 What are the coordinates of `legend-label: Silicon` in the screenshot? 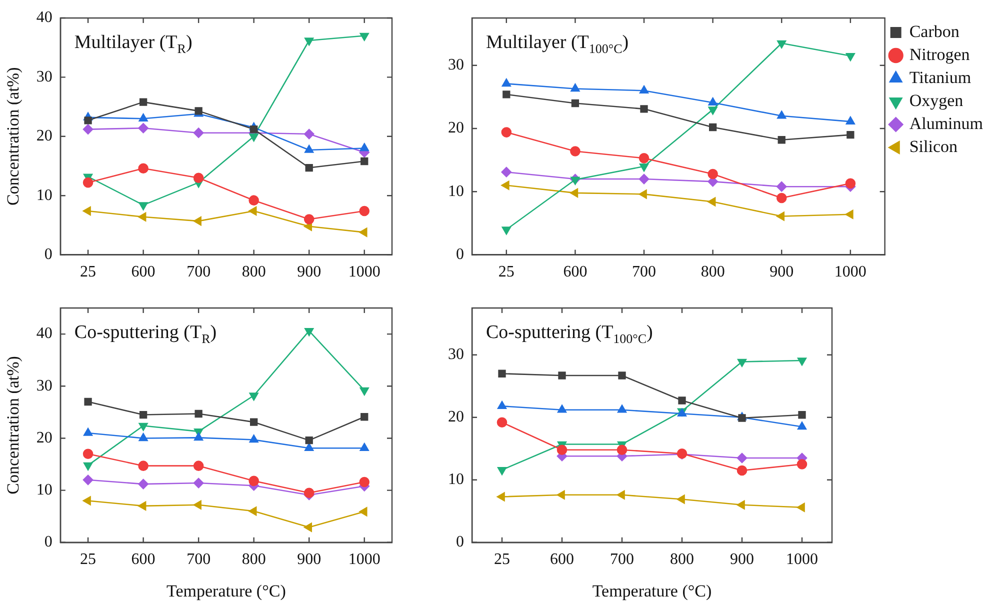 It's located at (933, 146).